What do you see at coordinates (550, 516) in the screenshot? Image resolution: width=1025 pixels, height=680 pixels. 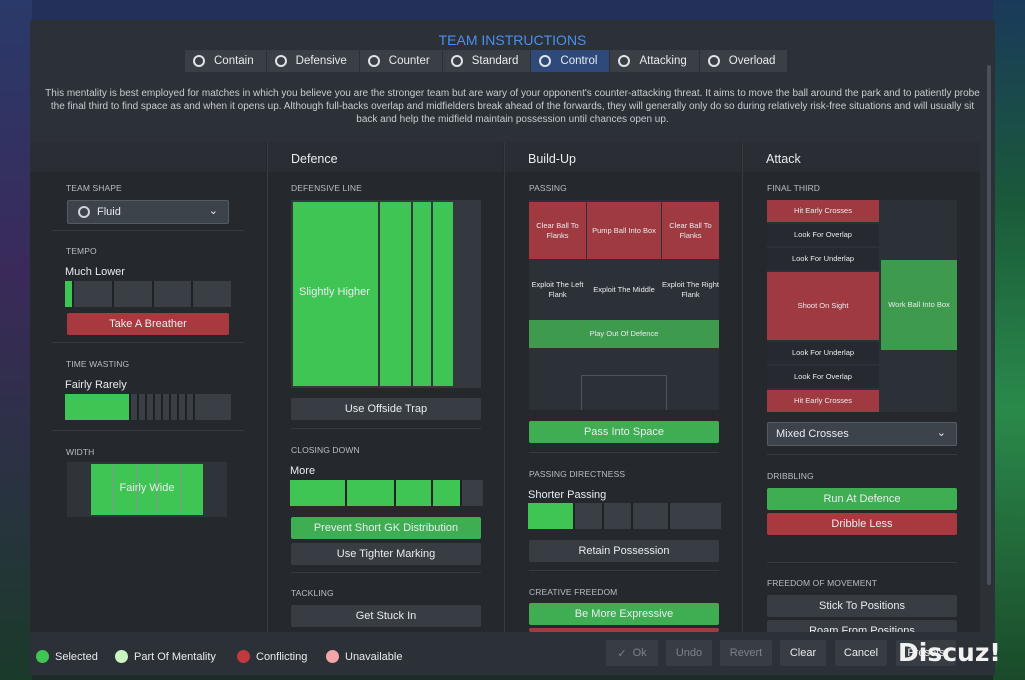 I see `passing-directness-fill` at bounding box center [550, 516].